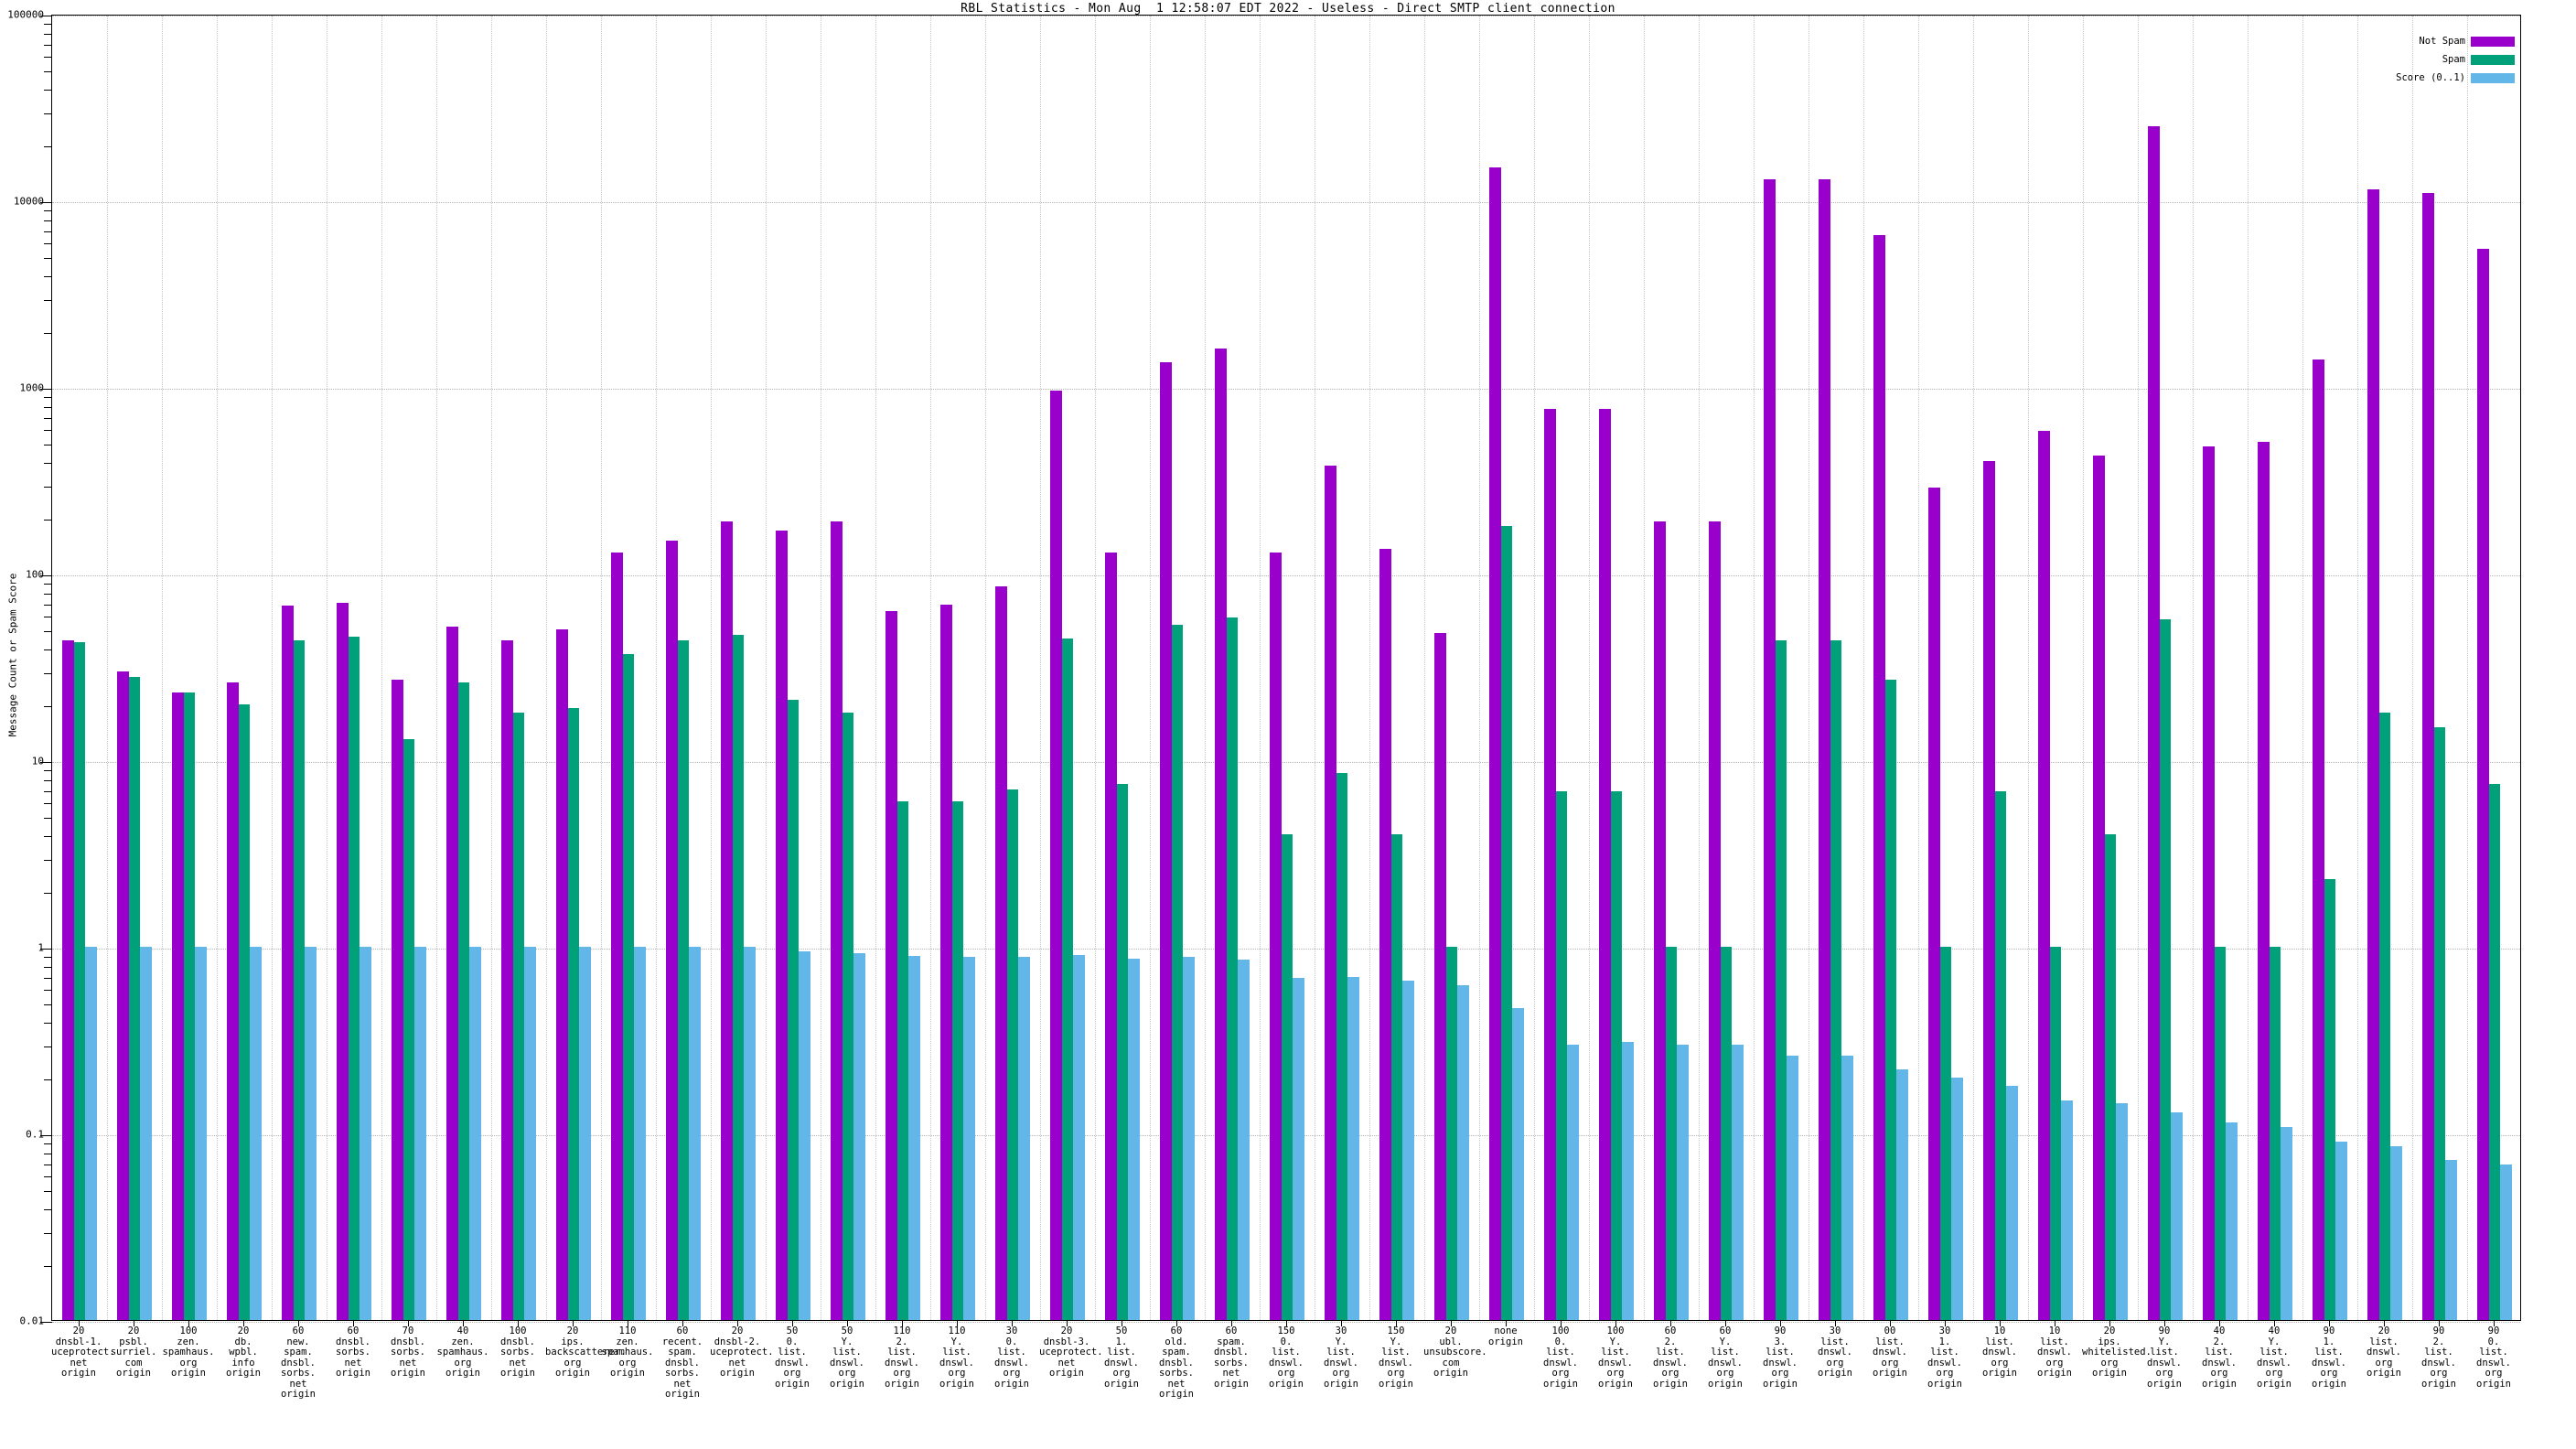  Describe the element at coordinates (2165, 1358) in the screenshot. I see `x-axis-tick-label: 90 Y. list. dnswl. org origin` at that location.